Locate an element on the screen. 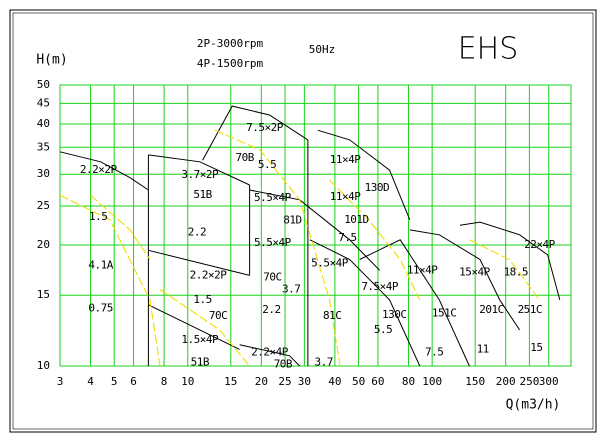 The height and width of the screenshot is (445, 608). curve-label: 251C is located at coordinates (530, 309).